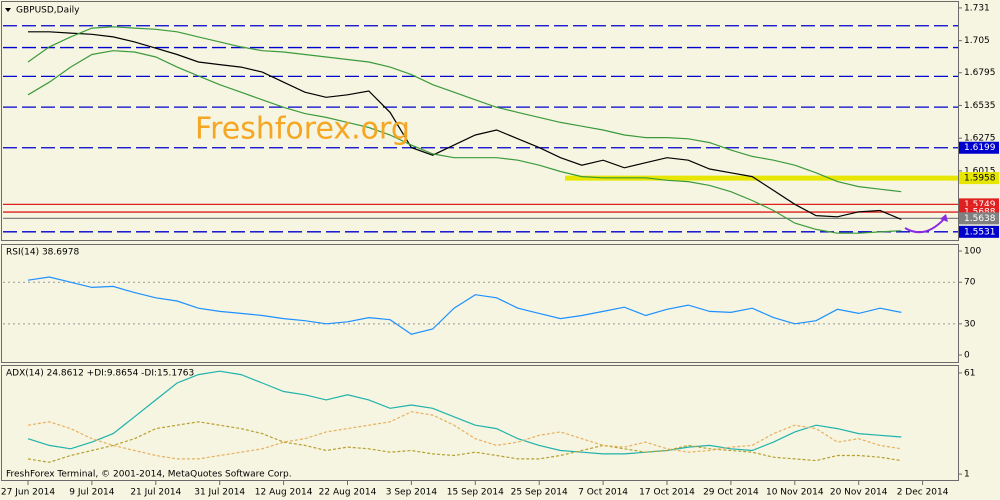 This screenshot has height=500, width=1000. I want to click on level-label: 1.6199, so click(980, 148).